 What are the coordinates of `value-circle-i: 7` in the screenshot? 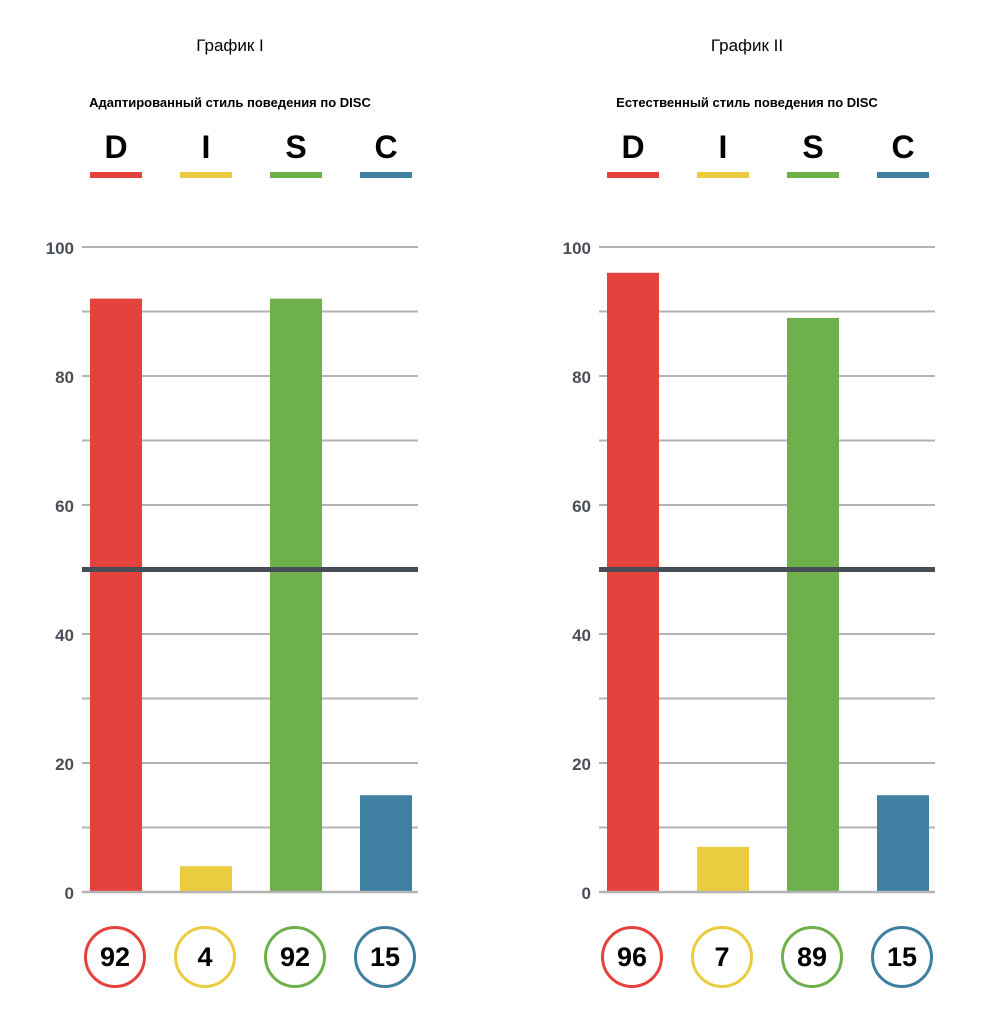 It's located at (722, 957).